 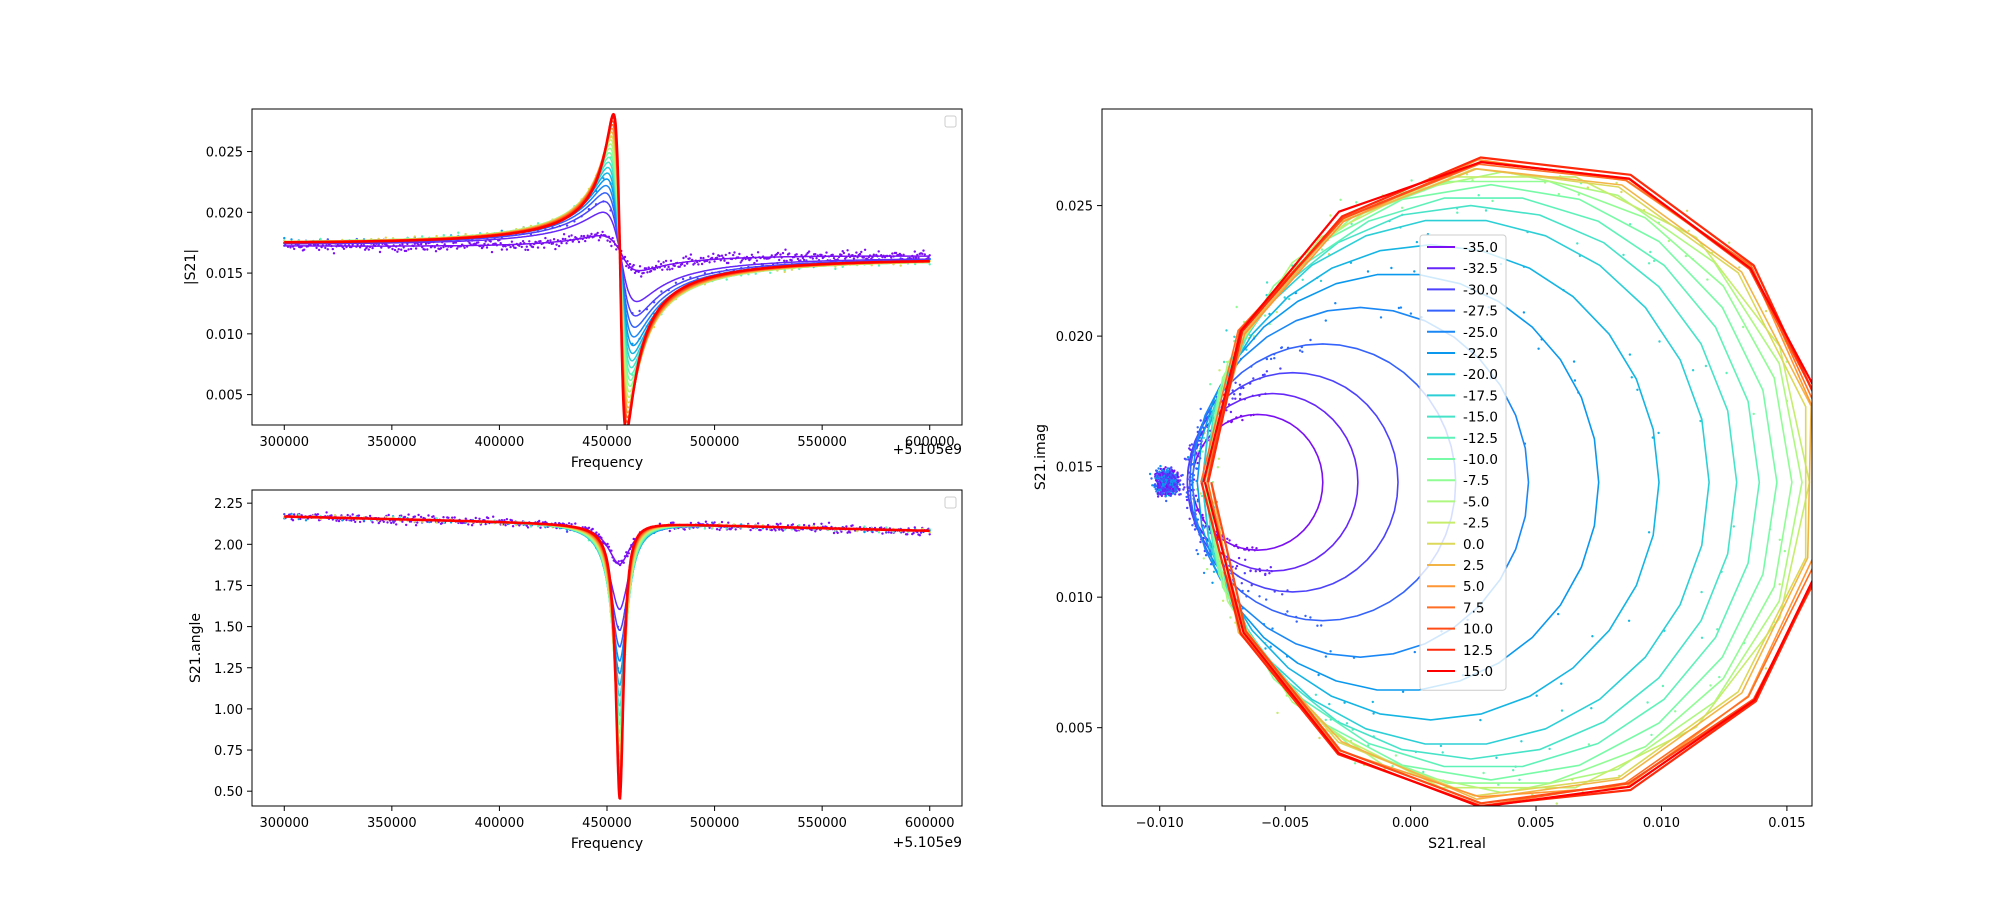 I want to click on legend-label: -2.5, so click(x=1476, y=524).